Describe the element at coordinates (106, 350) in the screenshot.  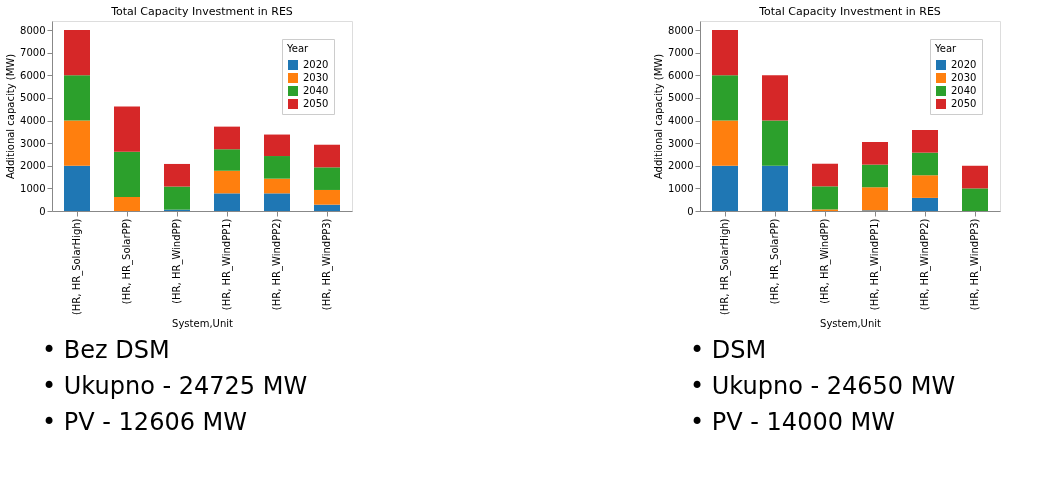
I see `text: • Bez DSM` at that location.